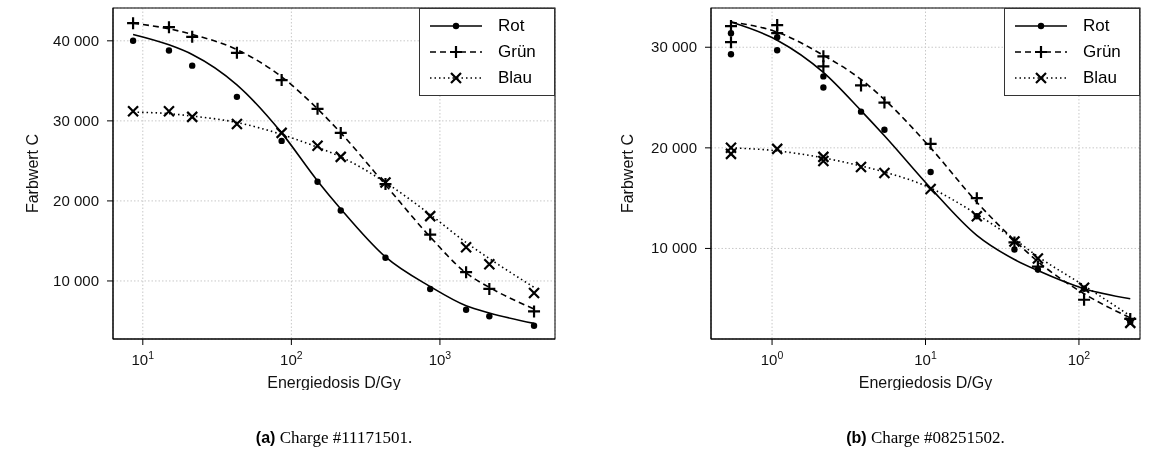 Image resolution: width=1150 pixels, height=466 pixels. What do you see at coordinates (334, 438) in the screenshot?
I see `text: (a) Charge #11171501.` at bounding box center [334, 438].